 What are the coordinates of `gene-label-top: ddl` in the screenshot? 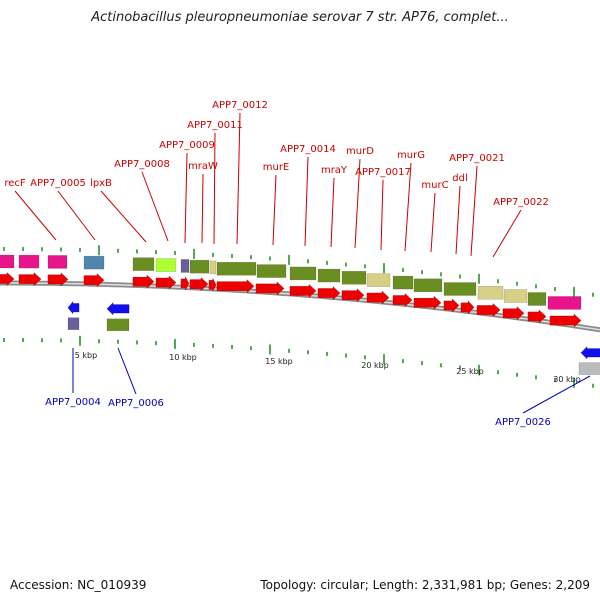 It's located at (459, 178).